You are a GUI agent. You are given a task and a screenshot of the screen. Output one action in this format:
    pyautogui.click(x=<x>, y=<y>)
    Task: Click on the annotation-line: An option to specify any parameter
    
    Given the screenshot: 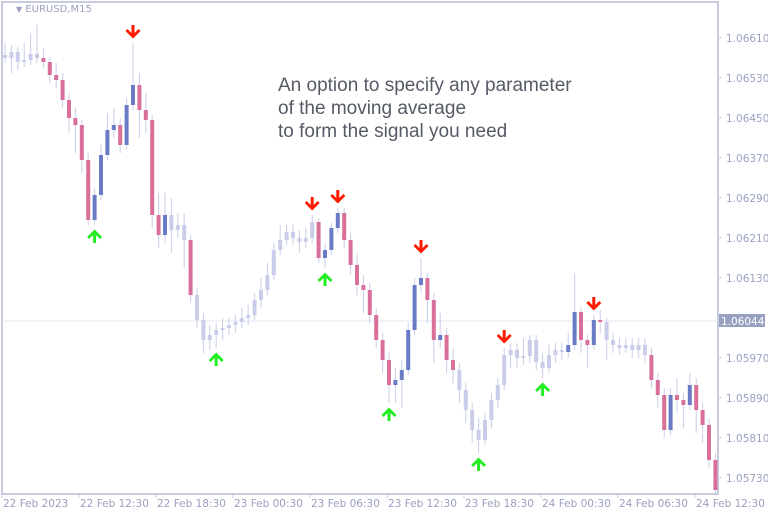 What is the action you would take?
    pyautogui.click(x=425, y=85)
    